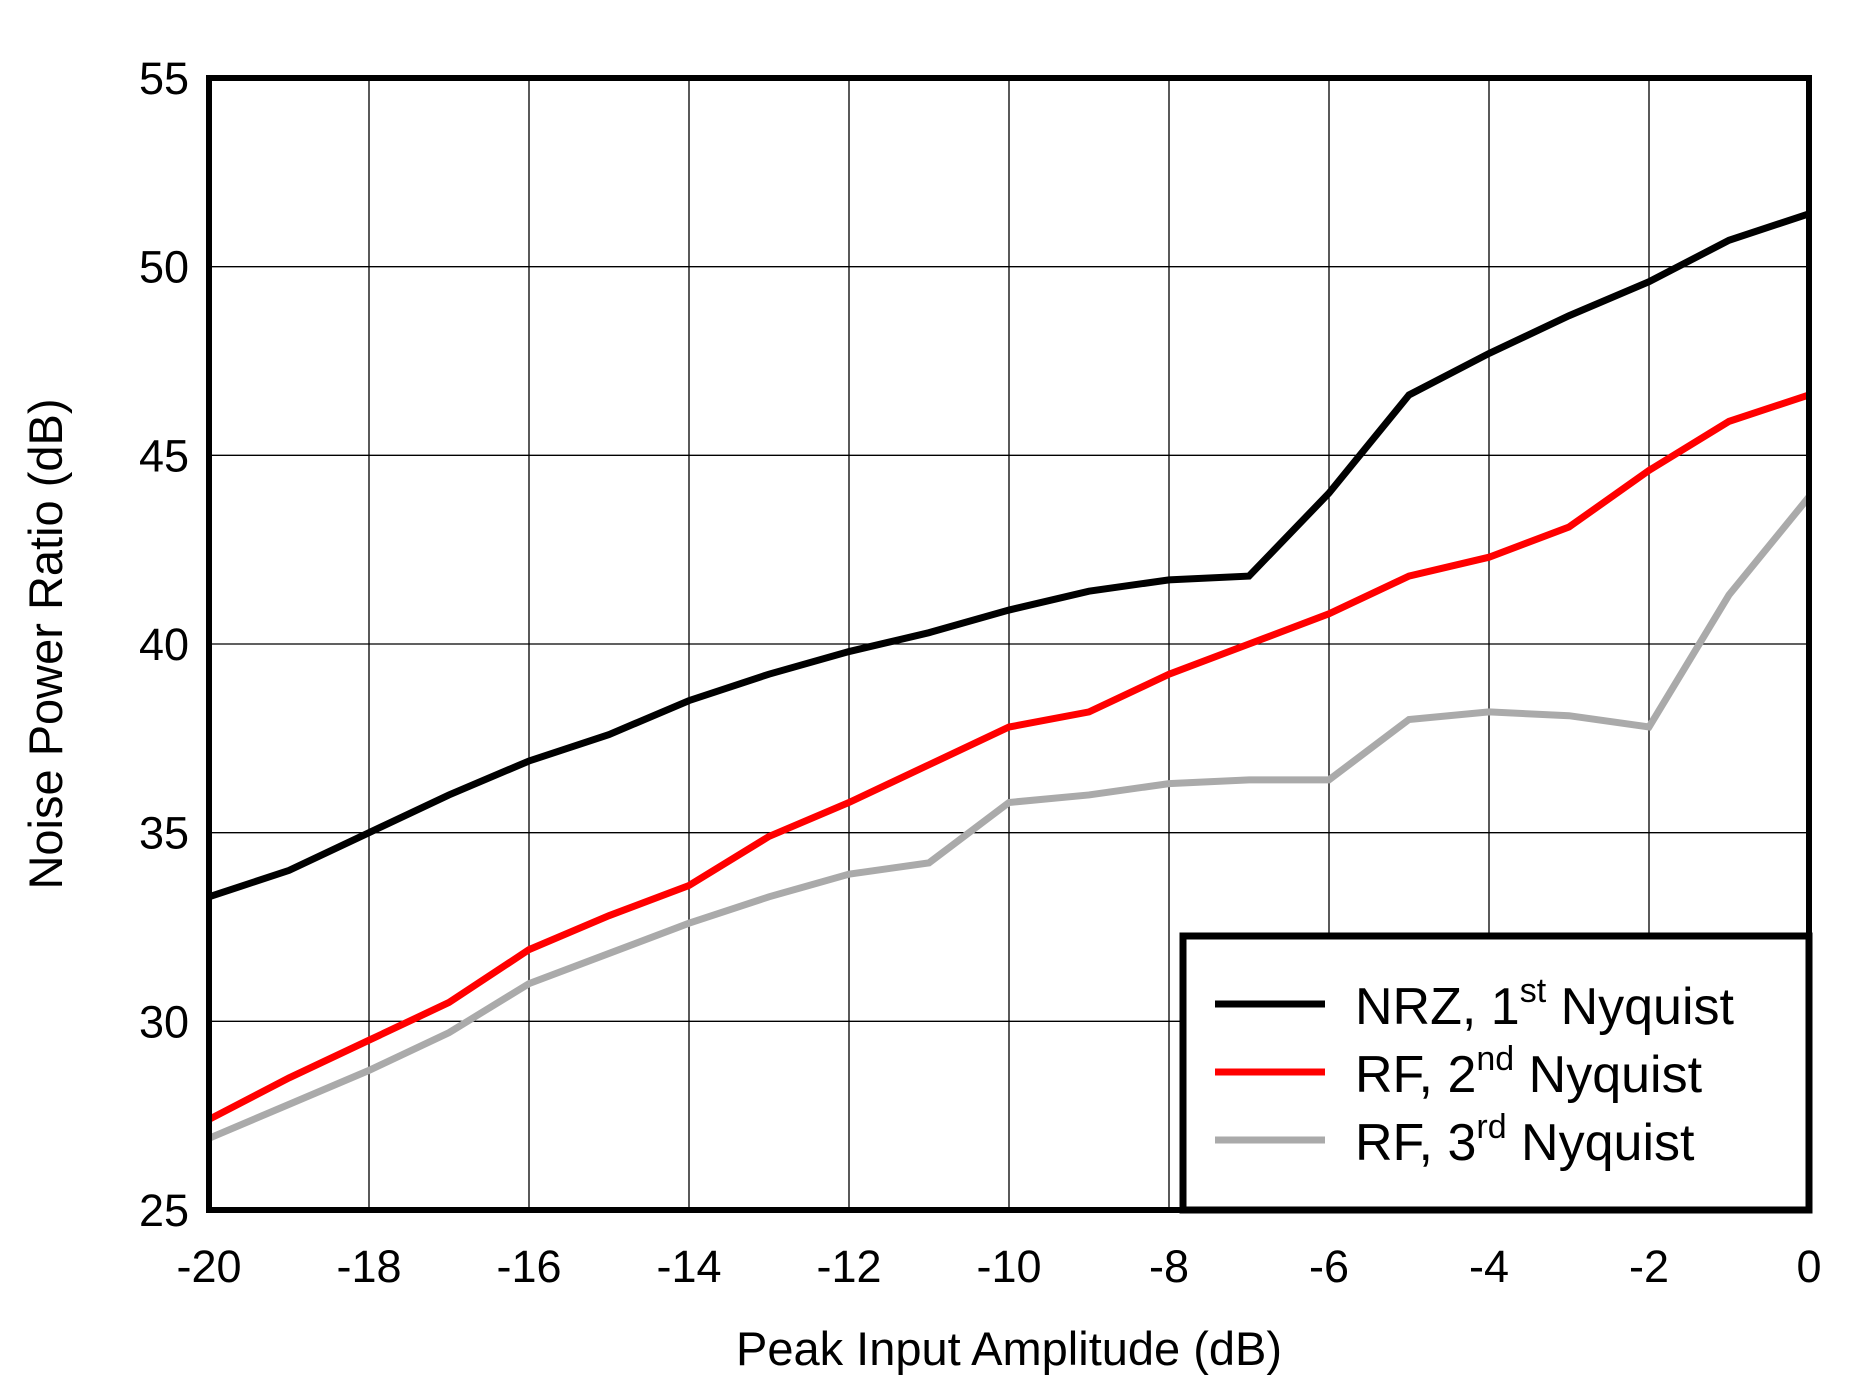 Image resolution: width=1851 pixels, height=1382 pixels. Describe the element at coordinates (1329, 1266) in the screenshot. I see `x-tick-label: -6` at that location.